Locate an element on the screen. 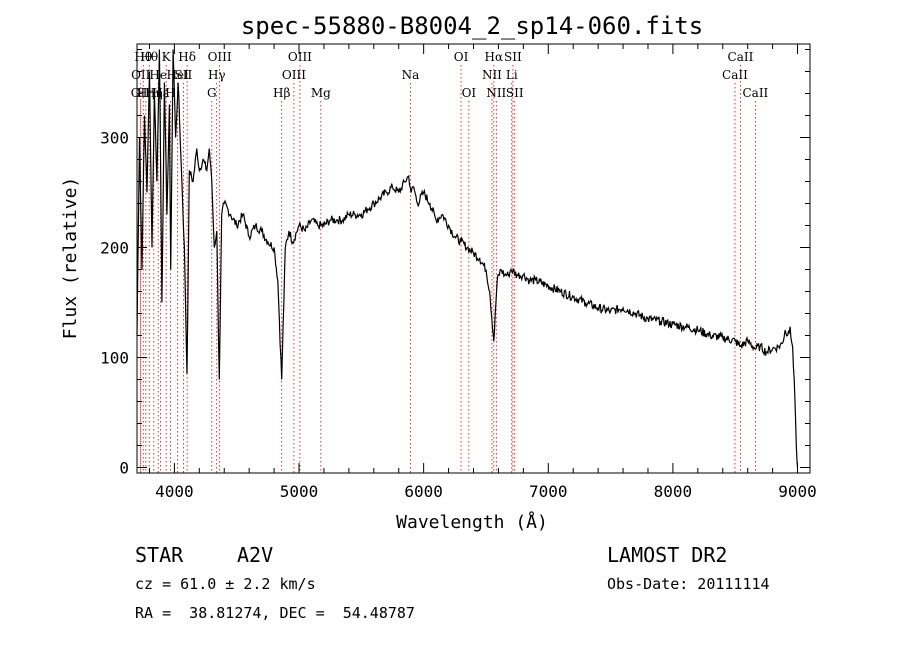 The width and height of the screenshot is (900, 650). marker-label-2: Hθ is located at coordinates (143, 57).